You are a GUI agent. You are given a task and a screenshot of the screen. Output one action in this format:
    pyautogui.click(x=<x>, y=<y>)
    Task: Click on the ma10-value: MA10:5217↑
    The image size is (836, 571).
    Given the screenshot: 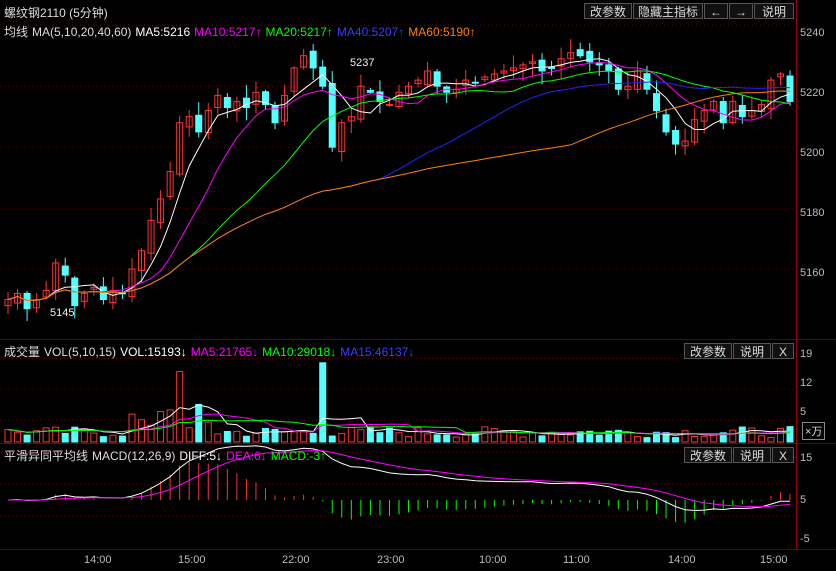 What is the action you would take?
    pyautogui.click(x=228, y=32)
    